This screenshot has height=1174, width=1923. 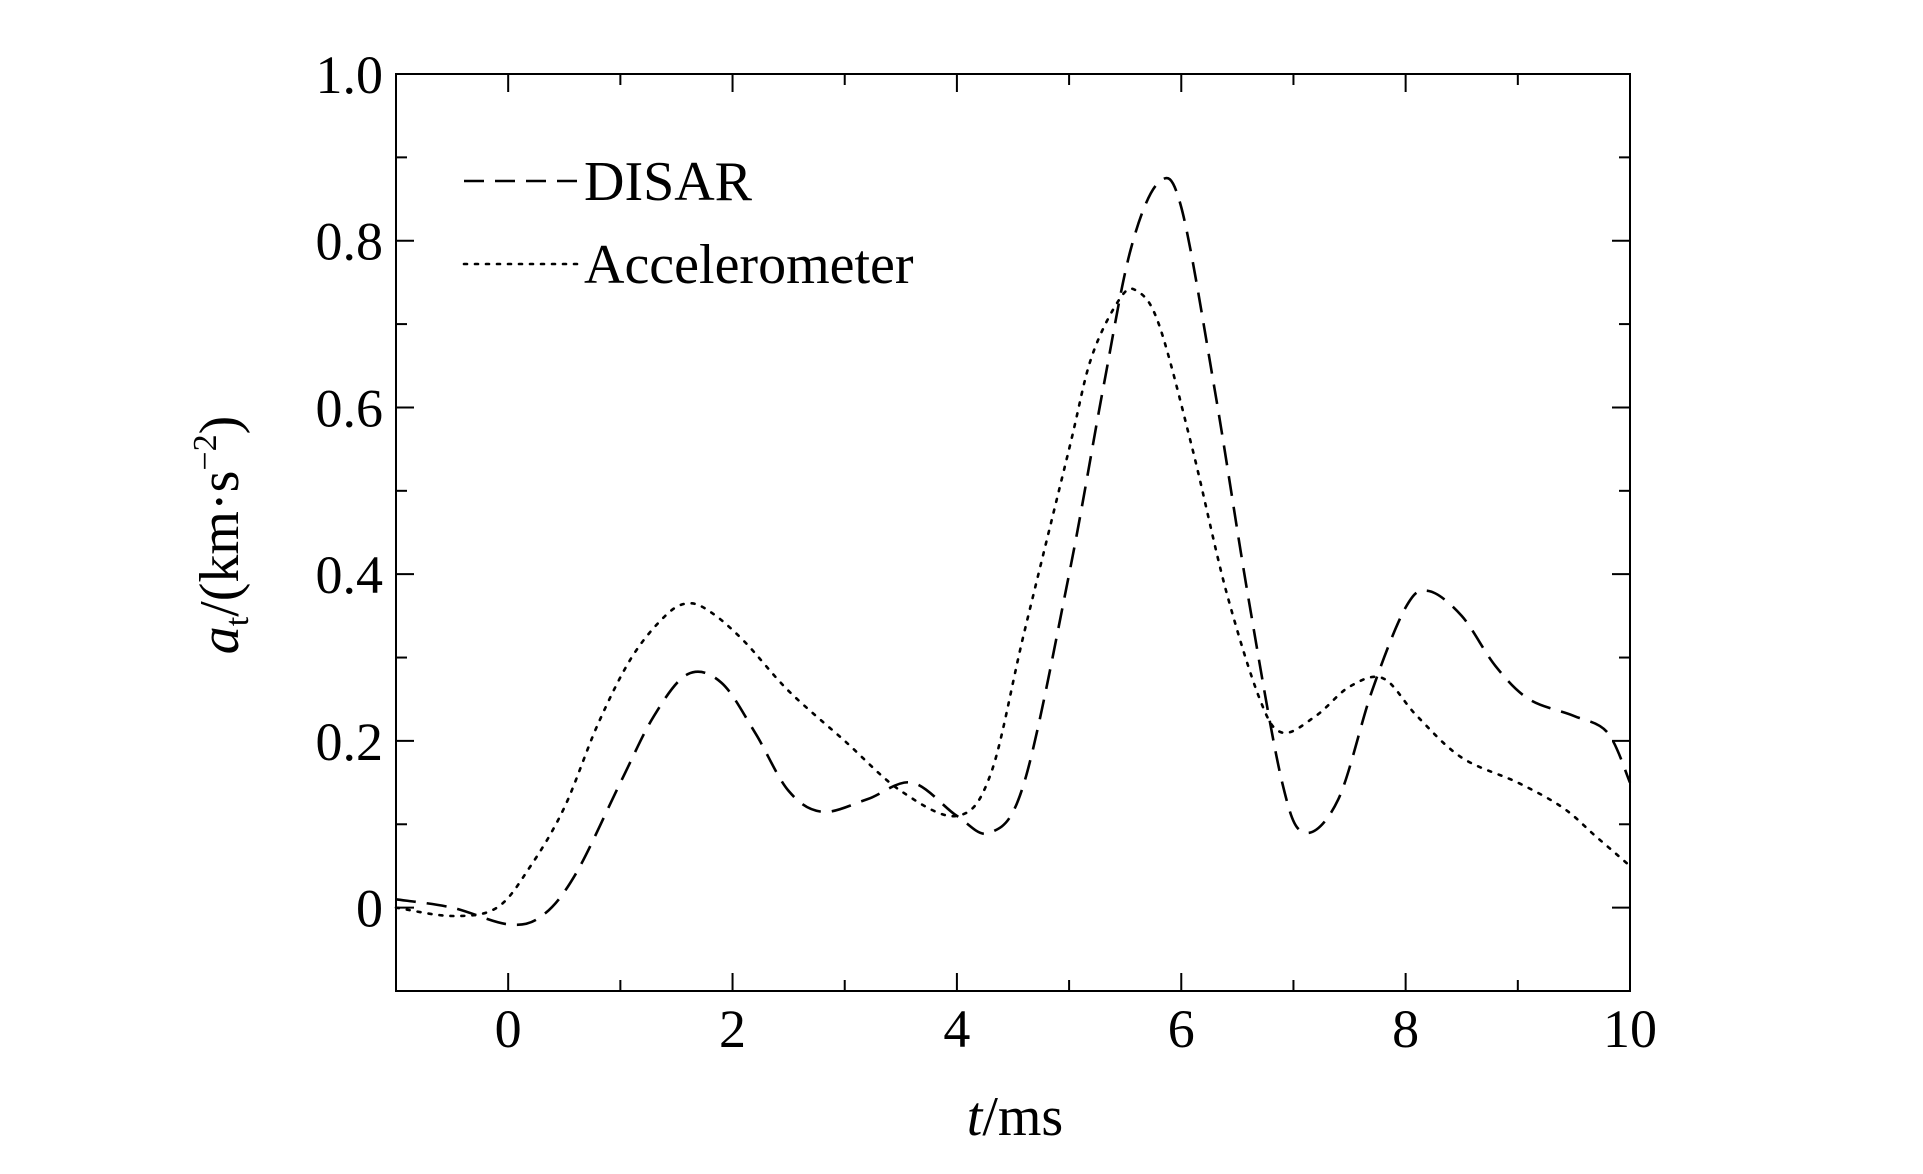 What do you see at coordinates (220, 544) in the screenshot?
I see `y-axis-label-unit: /(km·s` at bounding box center [220, 544].